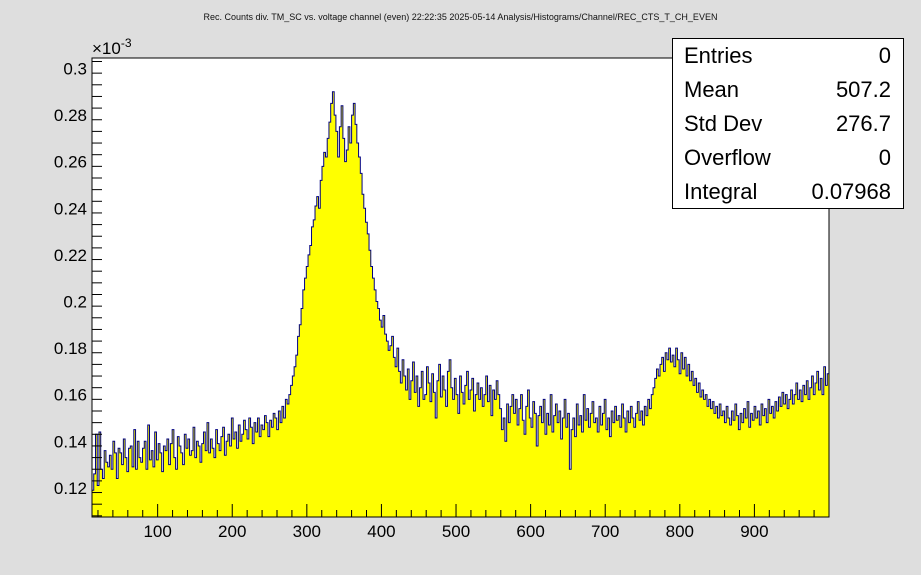 This screenshot has height=575, width=921. I want to click on y-axis: 0.12 0.14 0.16 0.18 0.2 0.22 0.24 0.26 0.28 0.3, so click(78, 288).